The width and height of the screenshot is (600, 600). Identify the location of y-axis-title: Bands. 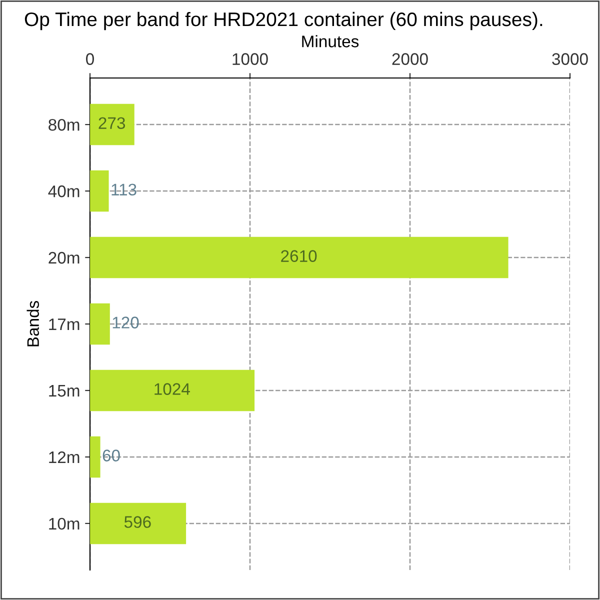
(33, 323).